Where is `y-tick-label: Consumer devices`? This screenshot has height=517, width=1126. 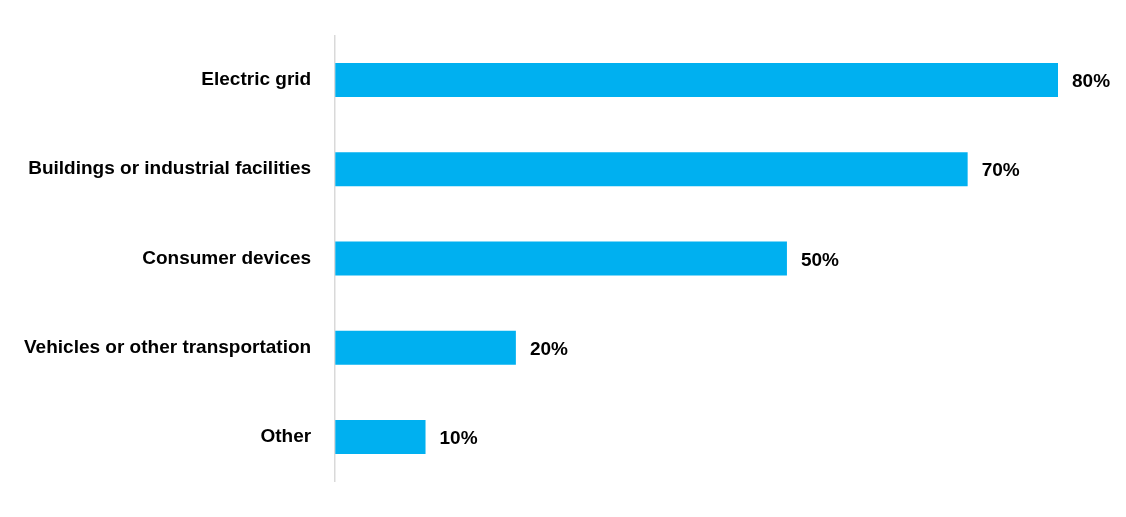
y-tick-label: Consumer devices is located at coordinates (227, 257).